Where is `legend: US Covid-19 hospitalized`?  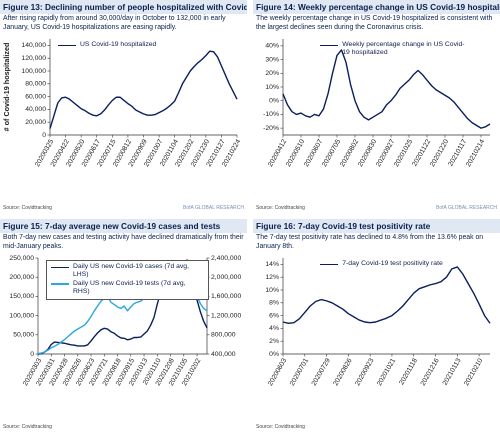 legend: US Covid-19 hospitalized is located at coordinates (107, 45).